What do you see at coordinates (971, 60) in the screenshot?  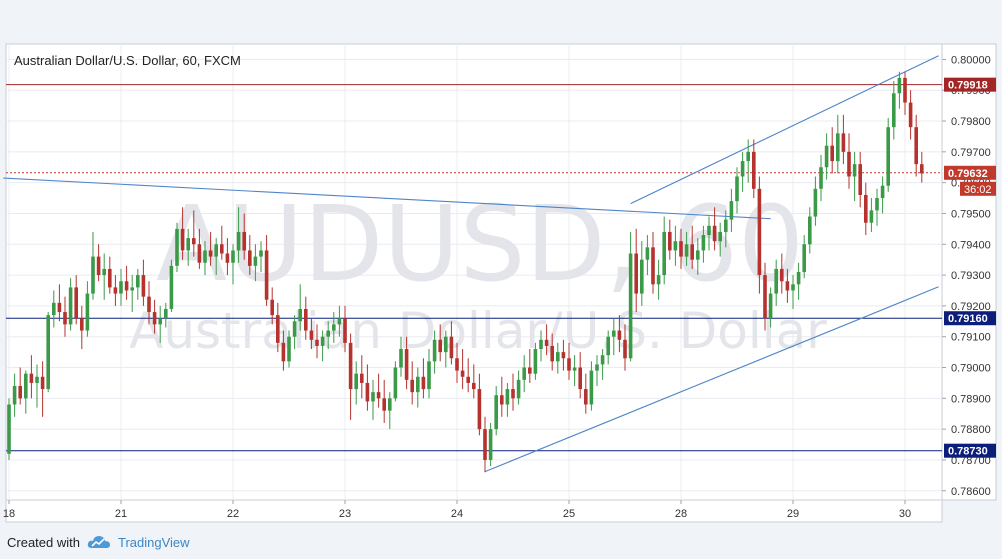 I see `y-tick-label: 0.80000` at bounding box center [971, 60].